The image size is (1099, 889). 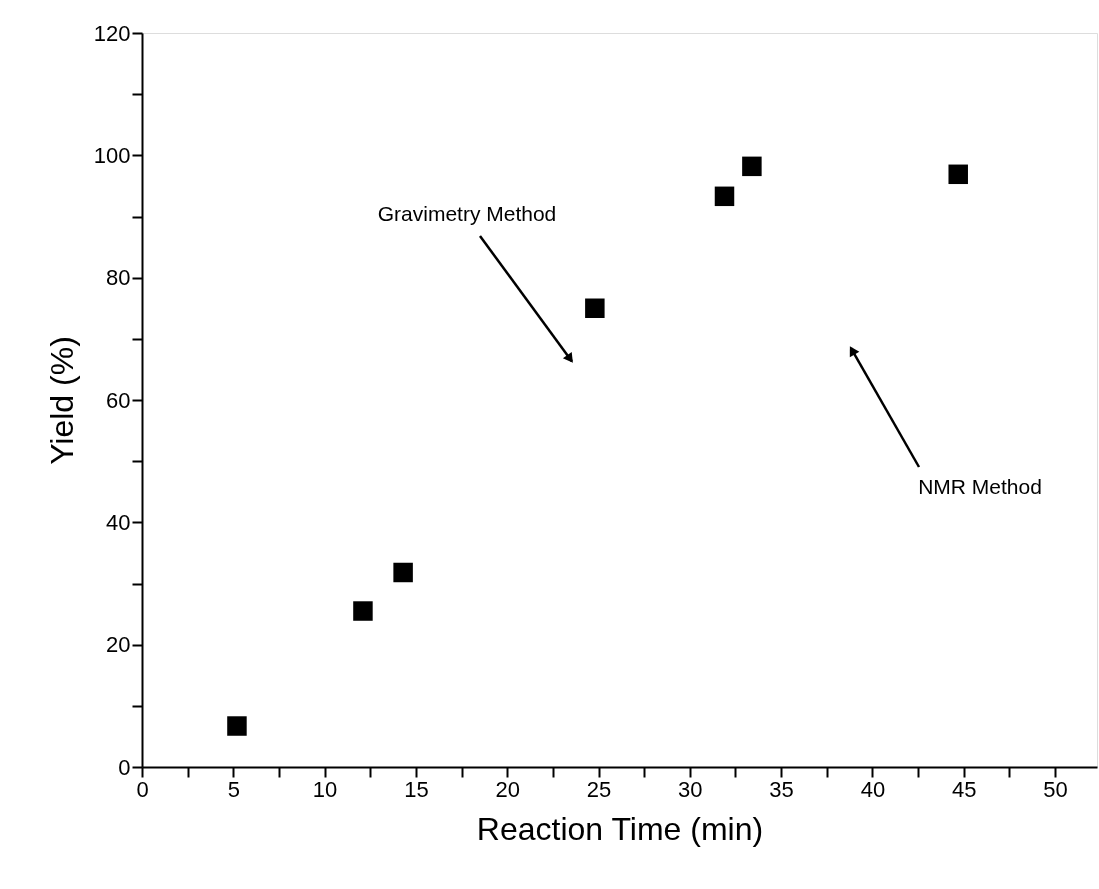 I want to click on x-tick-label: 30, so click(x=690, y=789).